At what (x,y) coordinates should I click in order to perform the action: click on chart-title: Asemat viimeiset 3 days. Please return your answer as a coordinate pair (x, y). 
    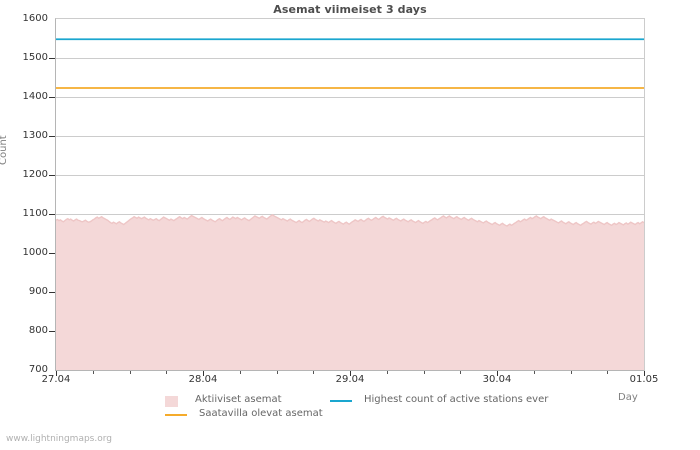
    Looking at the image, I should click on (350, 9).